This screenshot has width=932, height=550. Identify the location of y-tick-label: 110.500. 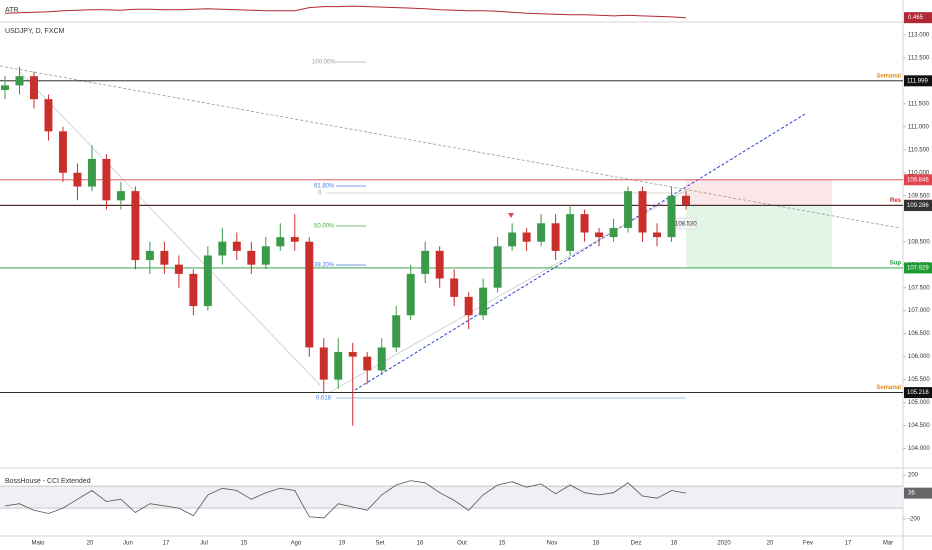
(919, 150).